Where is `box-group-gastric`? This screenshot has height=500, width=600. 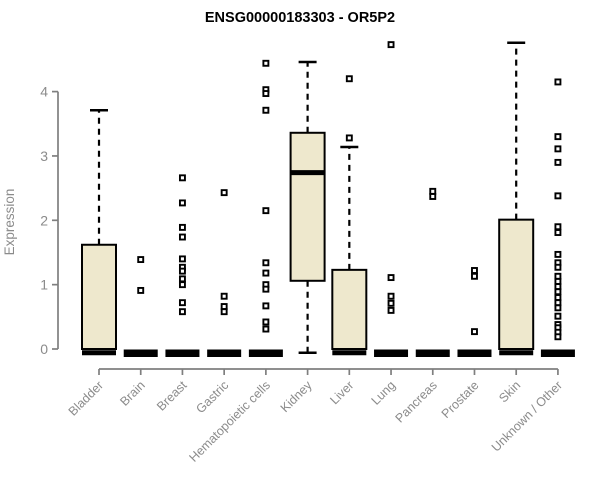 box-group-gastric is located at coordinates (224, 273).